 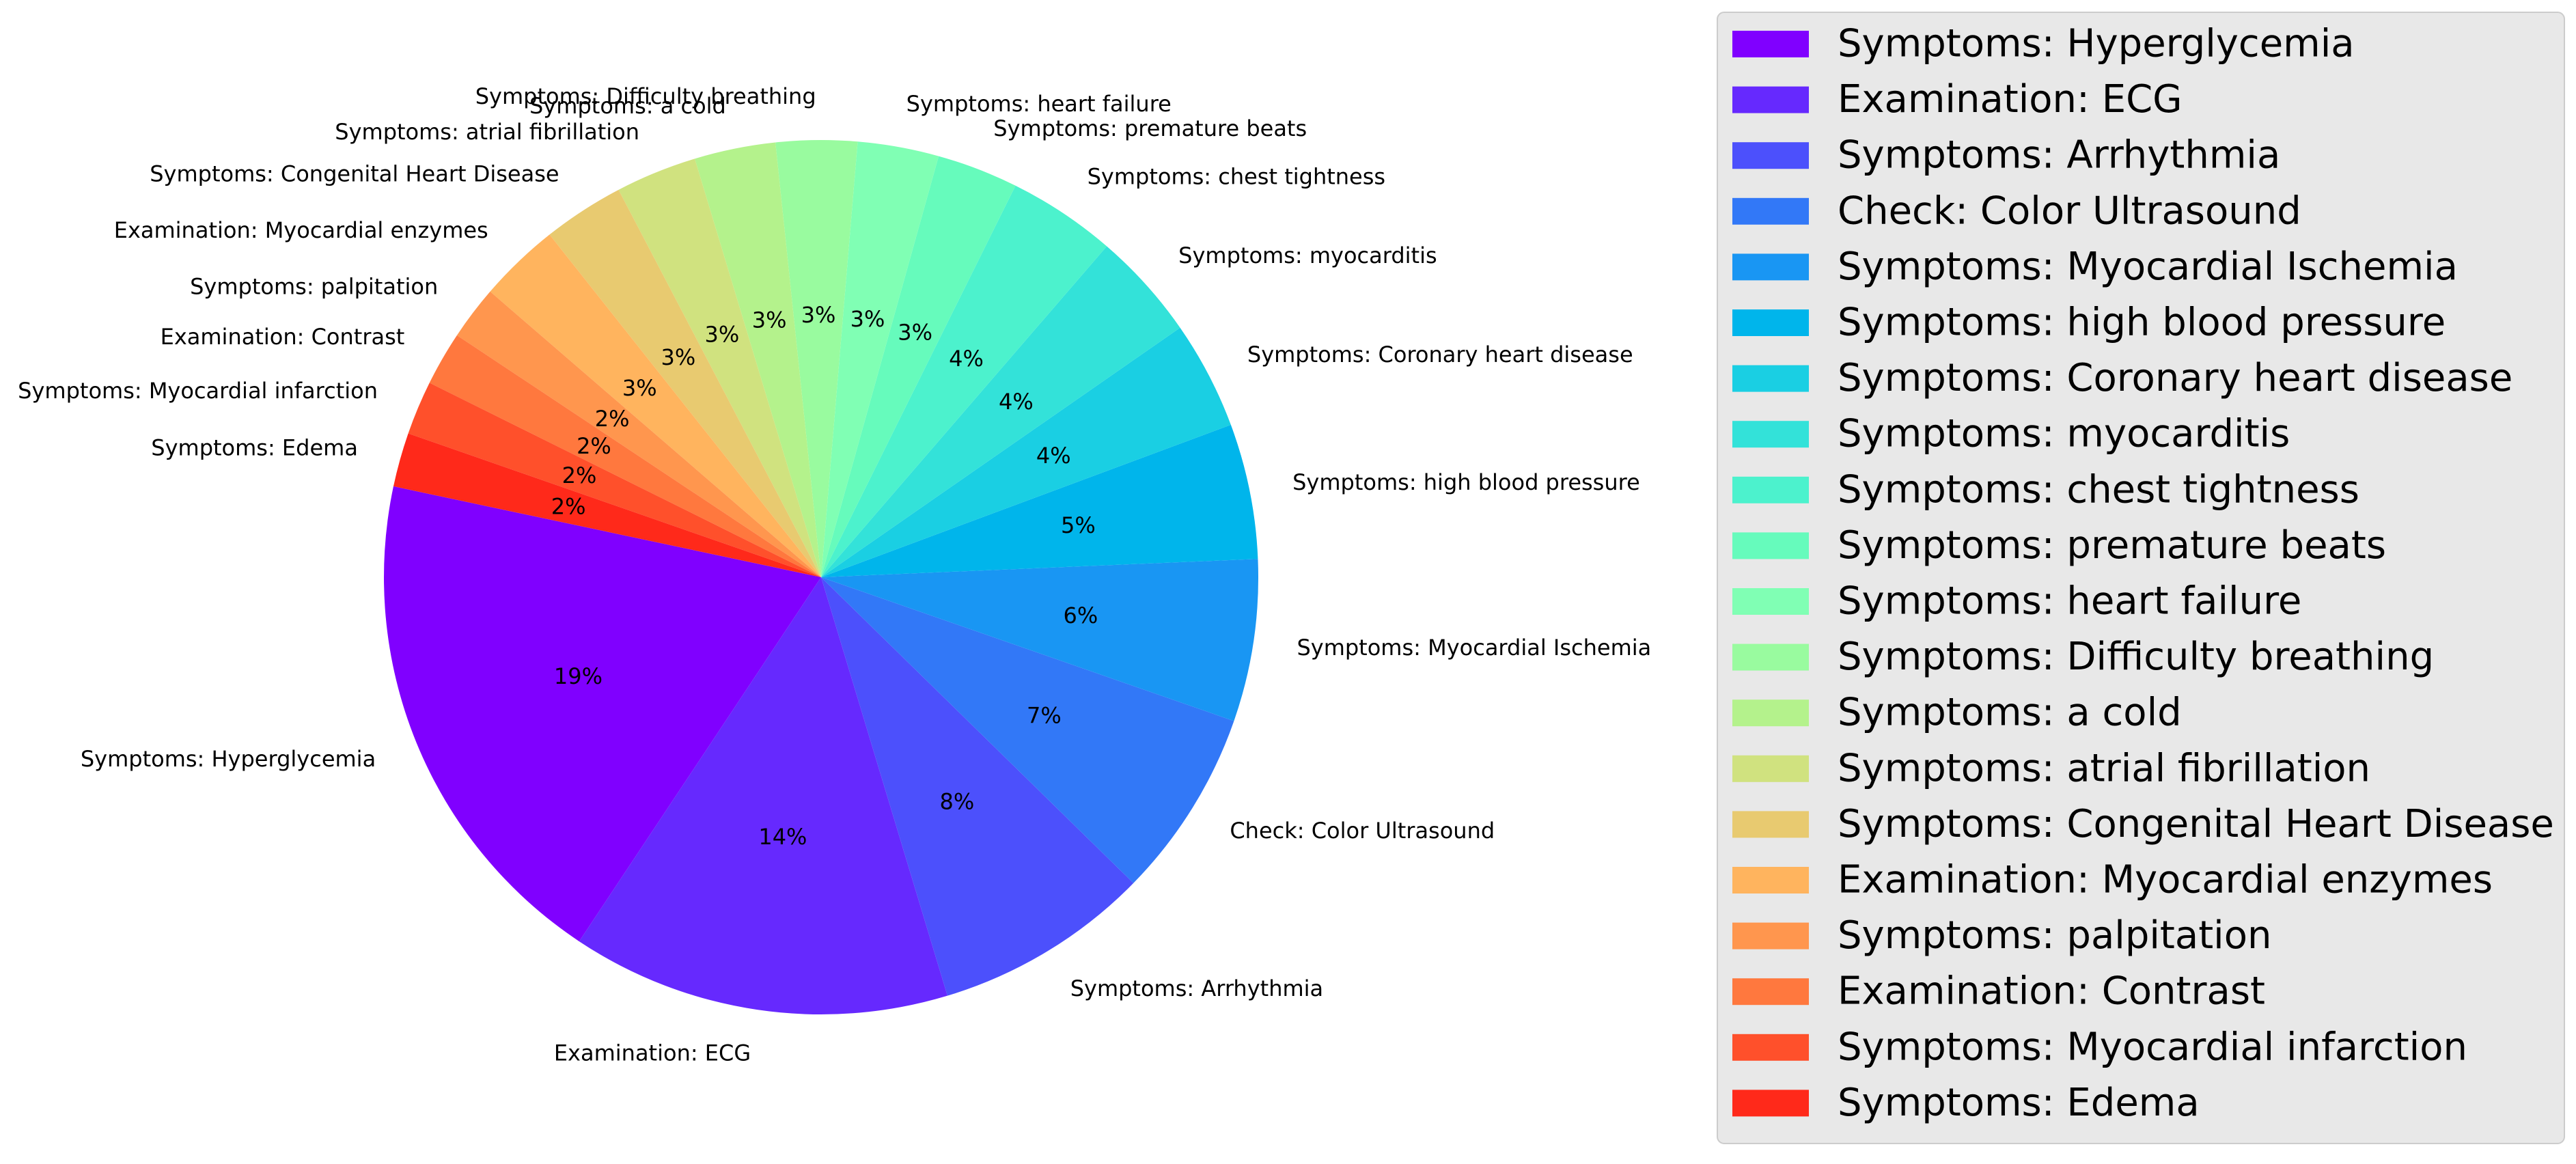 What do you see at coordinates (1474, 648) in the screenshot?
I see `slice-label: Symptoms: Myocardial Ischemia` at bounding box center [1474, 648].